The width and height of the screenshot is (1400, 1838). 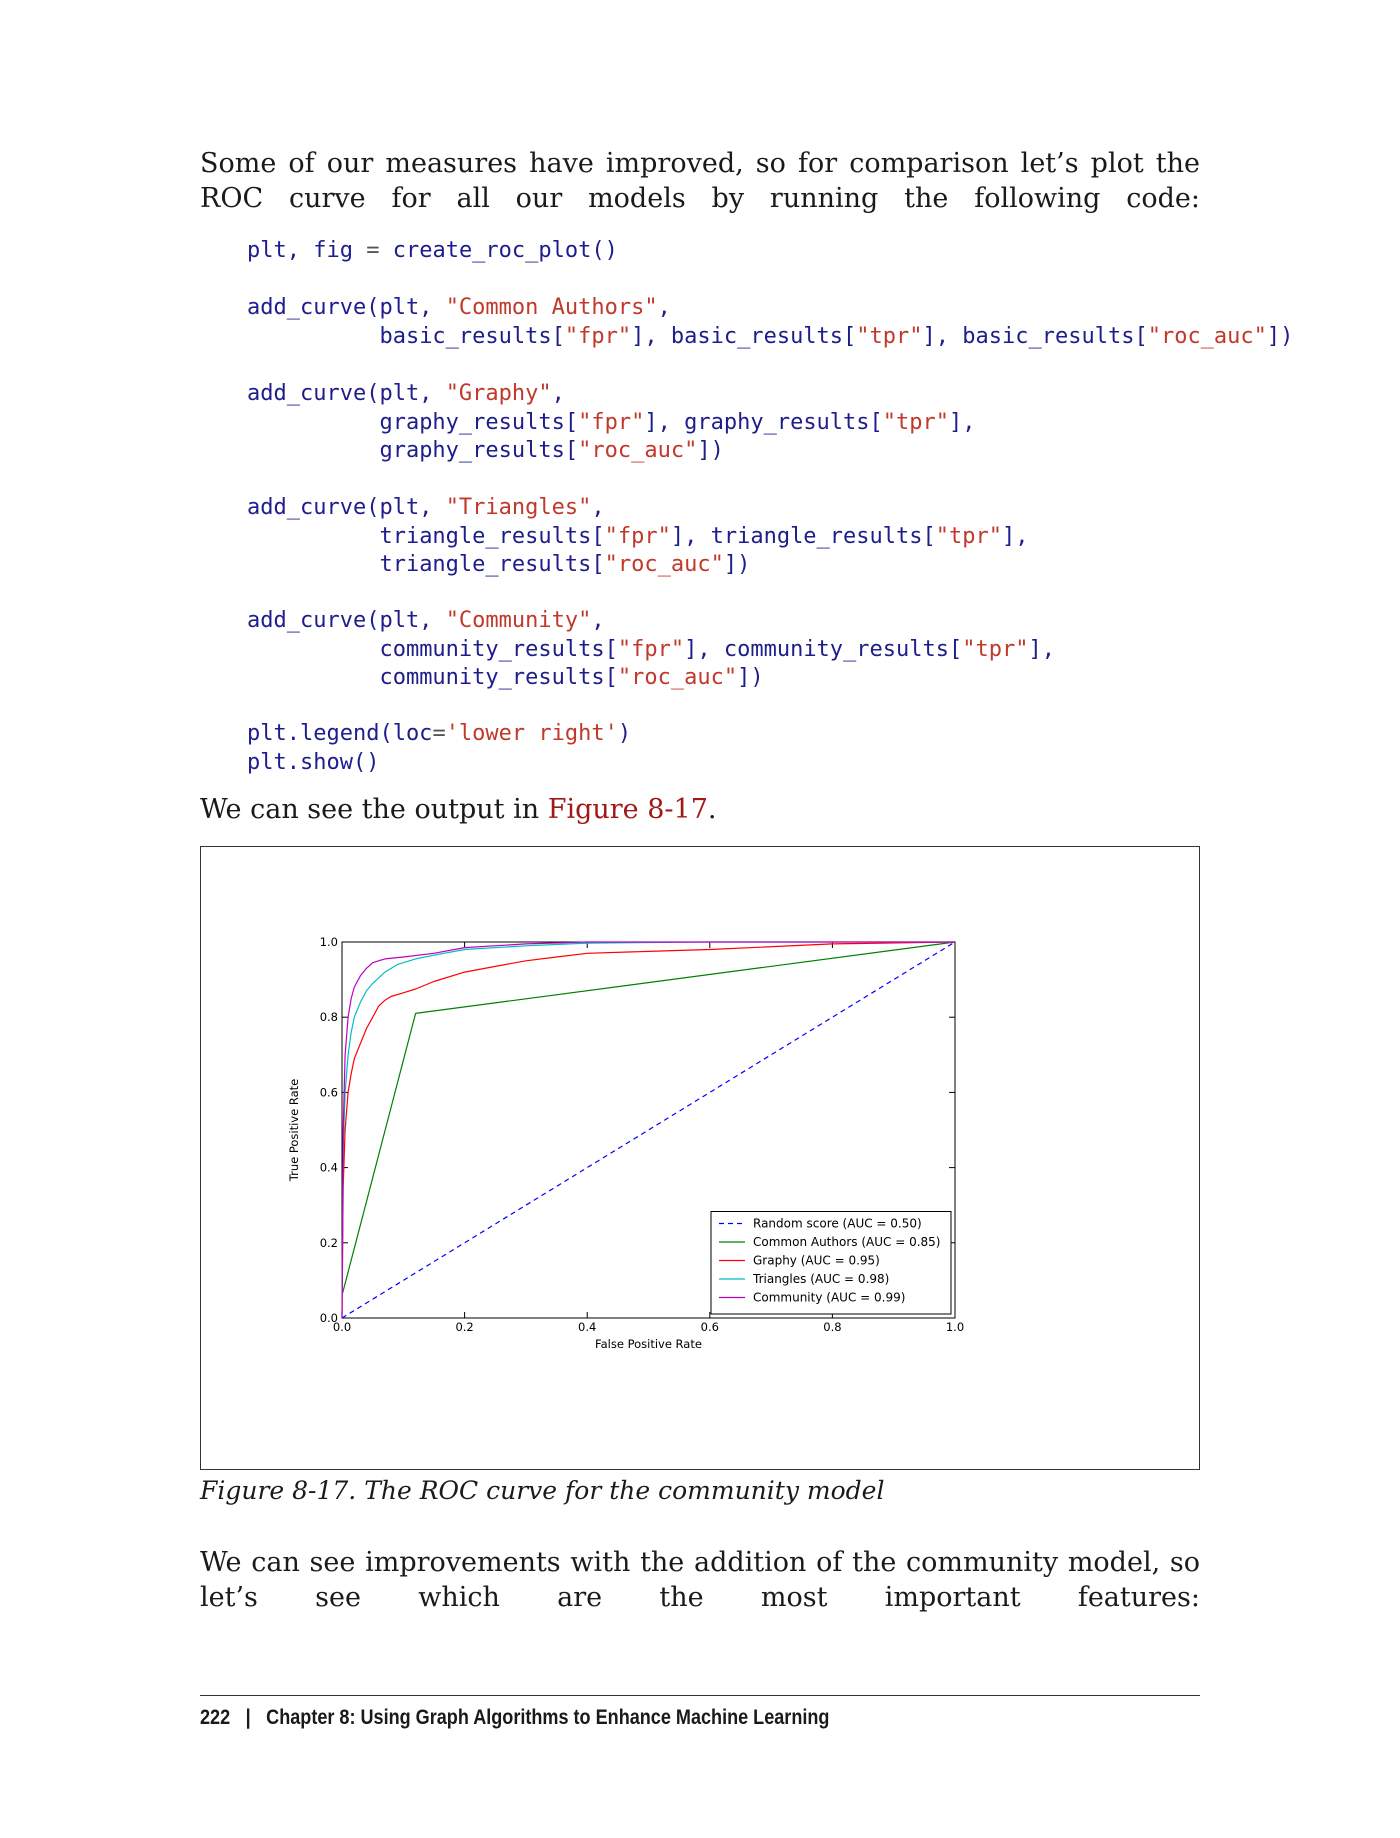 I want to click on figure-link: Figure 8-17, so click(x=627, y=809).